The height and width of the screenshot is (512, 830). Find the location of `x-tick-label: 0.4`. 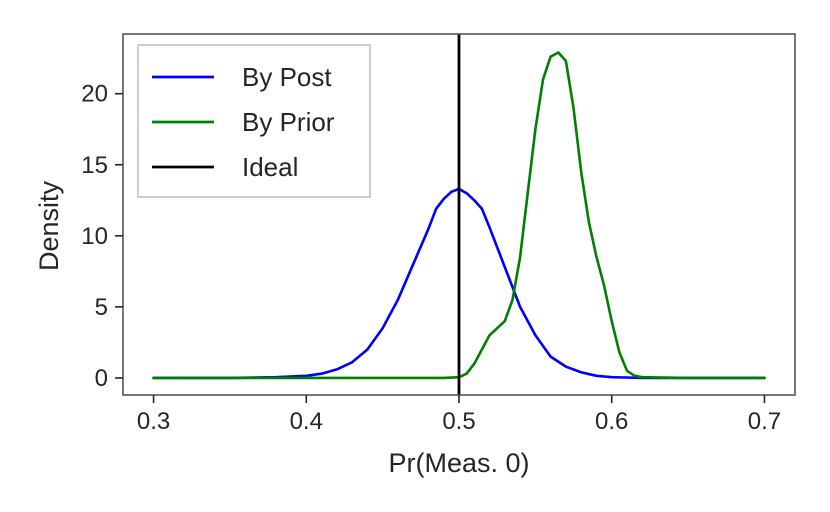

x-tick-label: 0.4 is located at coordinates (306, 421).